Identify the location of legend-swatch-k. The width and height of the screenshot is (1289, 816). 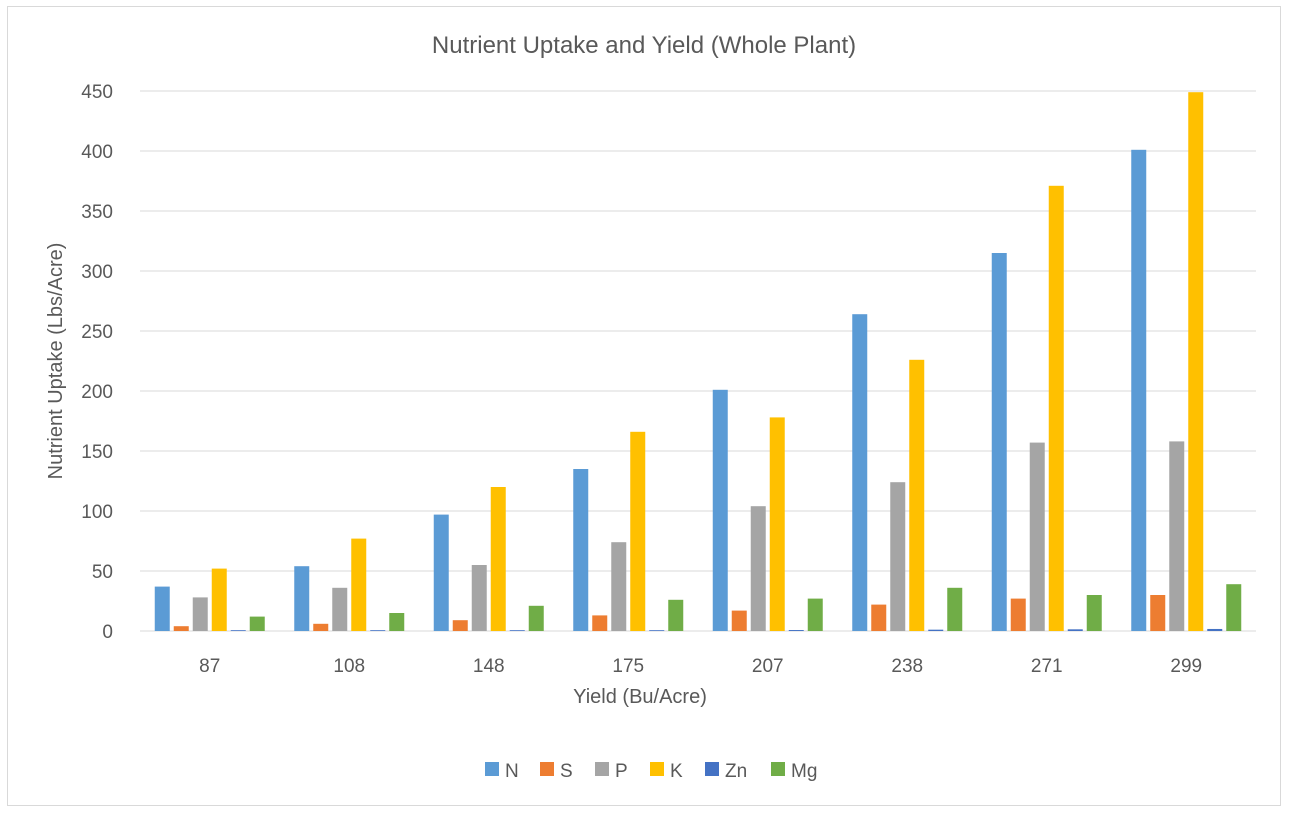
(657, 769).